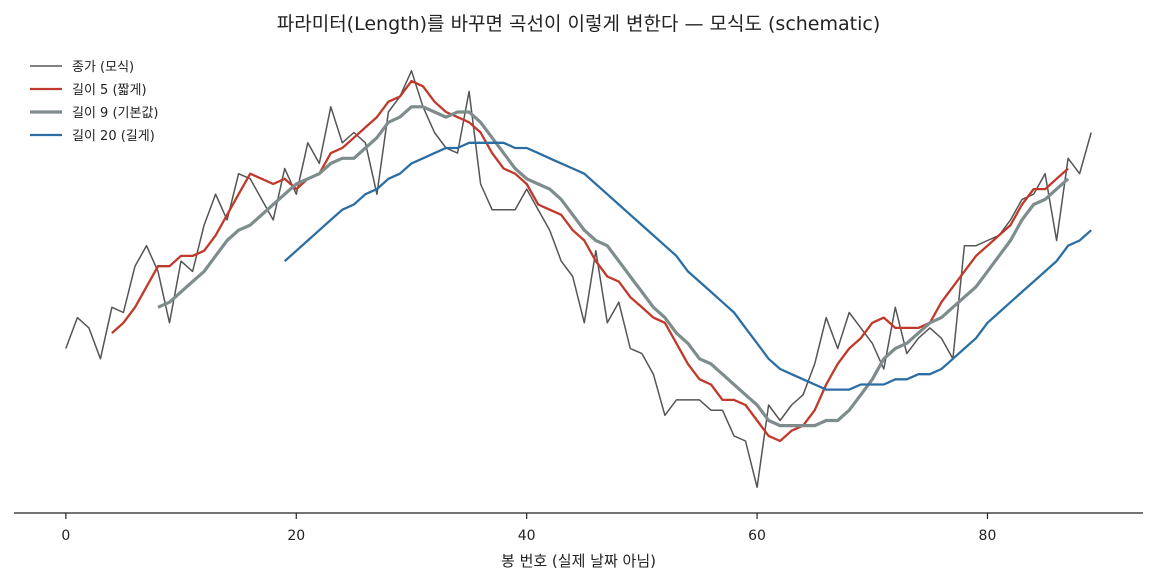 The height and width of the screenshot is (584, 1157). What do you see at coordinates (527, 536) in the screenshot?
I see `x-tick-label: 40` at bounding box center [527, 536].